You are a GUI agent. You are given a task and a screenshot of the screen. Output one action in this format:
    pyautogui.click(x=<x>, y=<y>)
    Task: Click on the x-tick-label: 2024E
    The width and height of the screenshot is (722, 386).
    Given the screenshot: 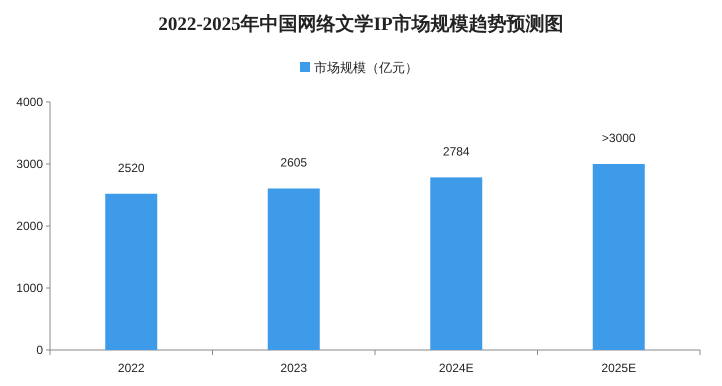 What is the action you would take?
    pyautogui.click(x=456, y=368)
    